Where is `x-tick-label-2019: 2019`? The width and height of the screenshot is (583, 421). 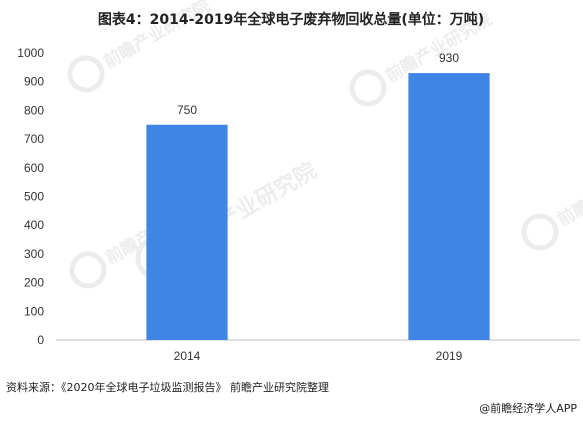 x-tick-label-2019: 2019 is located at coordinates (449, 356).